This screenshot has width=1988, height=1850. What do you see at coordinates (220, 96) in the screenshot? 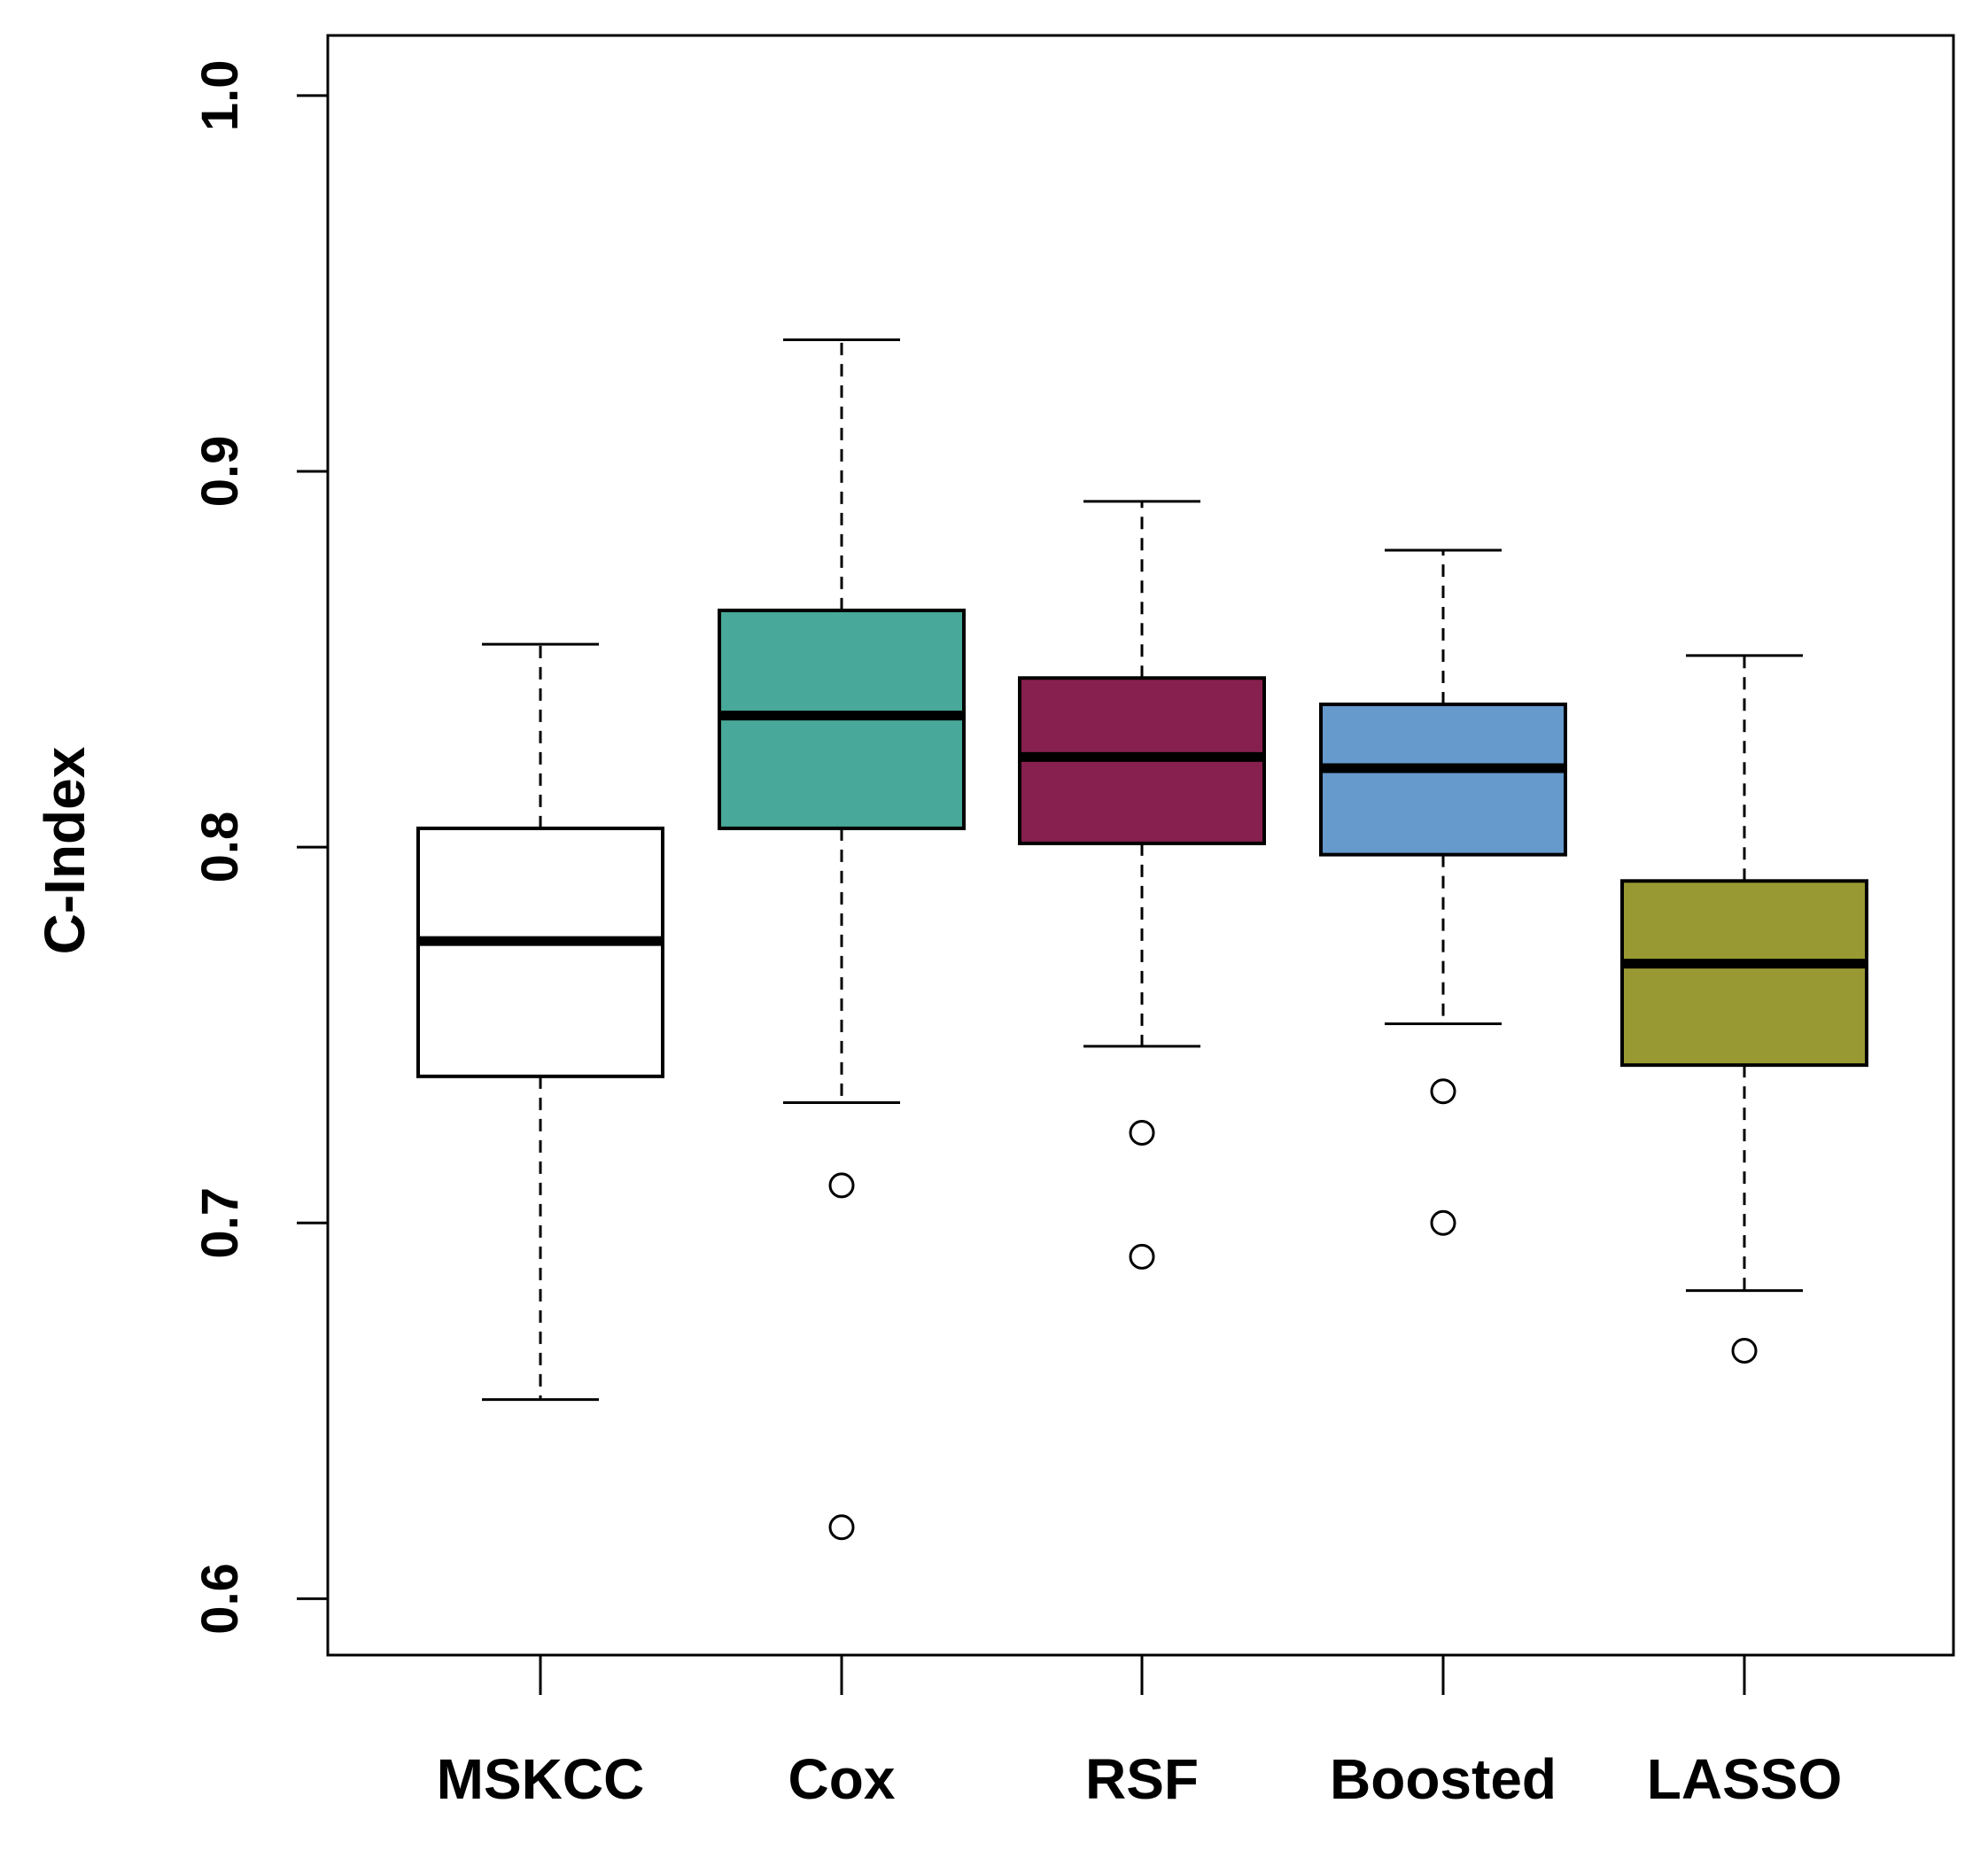
I see `y-tick-label: 1.0` at bounding box center [220, 96].